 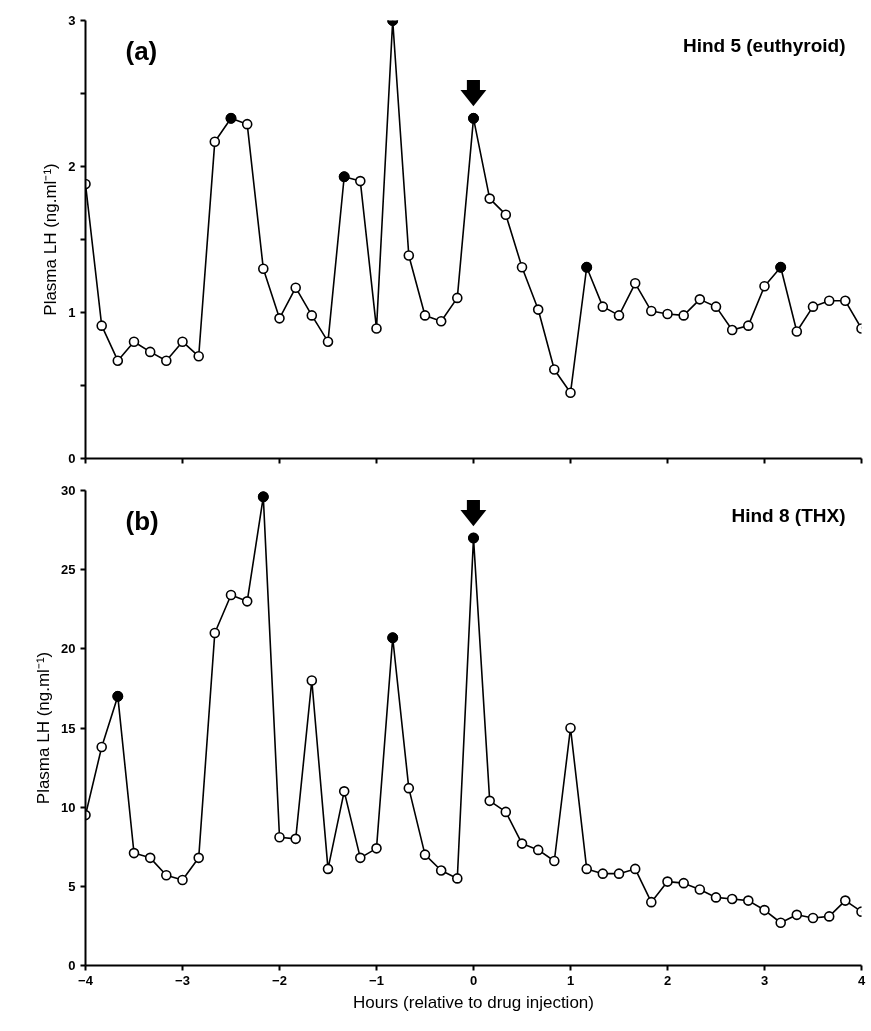 What do you see at coordinates (68, 490) in the screenshot?
I see `y-tick-label: 30` at bounding box center [68, 490].